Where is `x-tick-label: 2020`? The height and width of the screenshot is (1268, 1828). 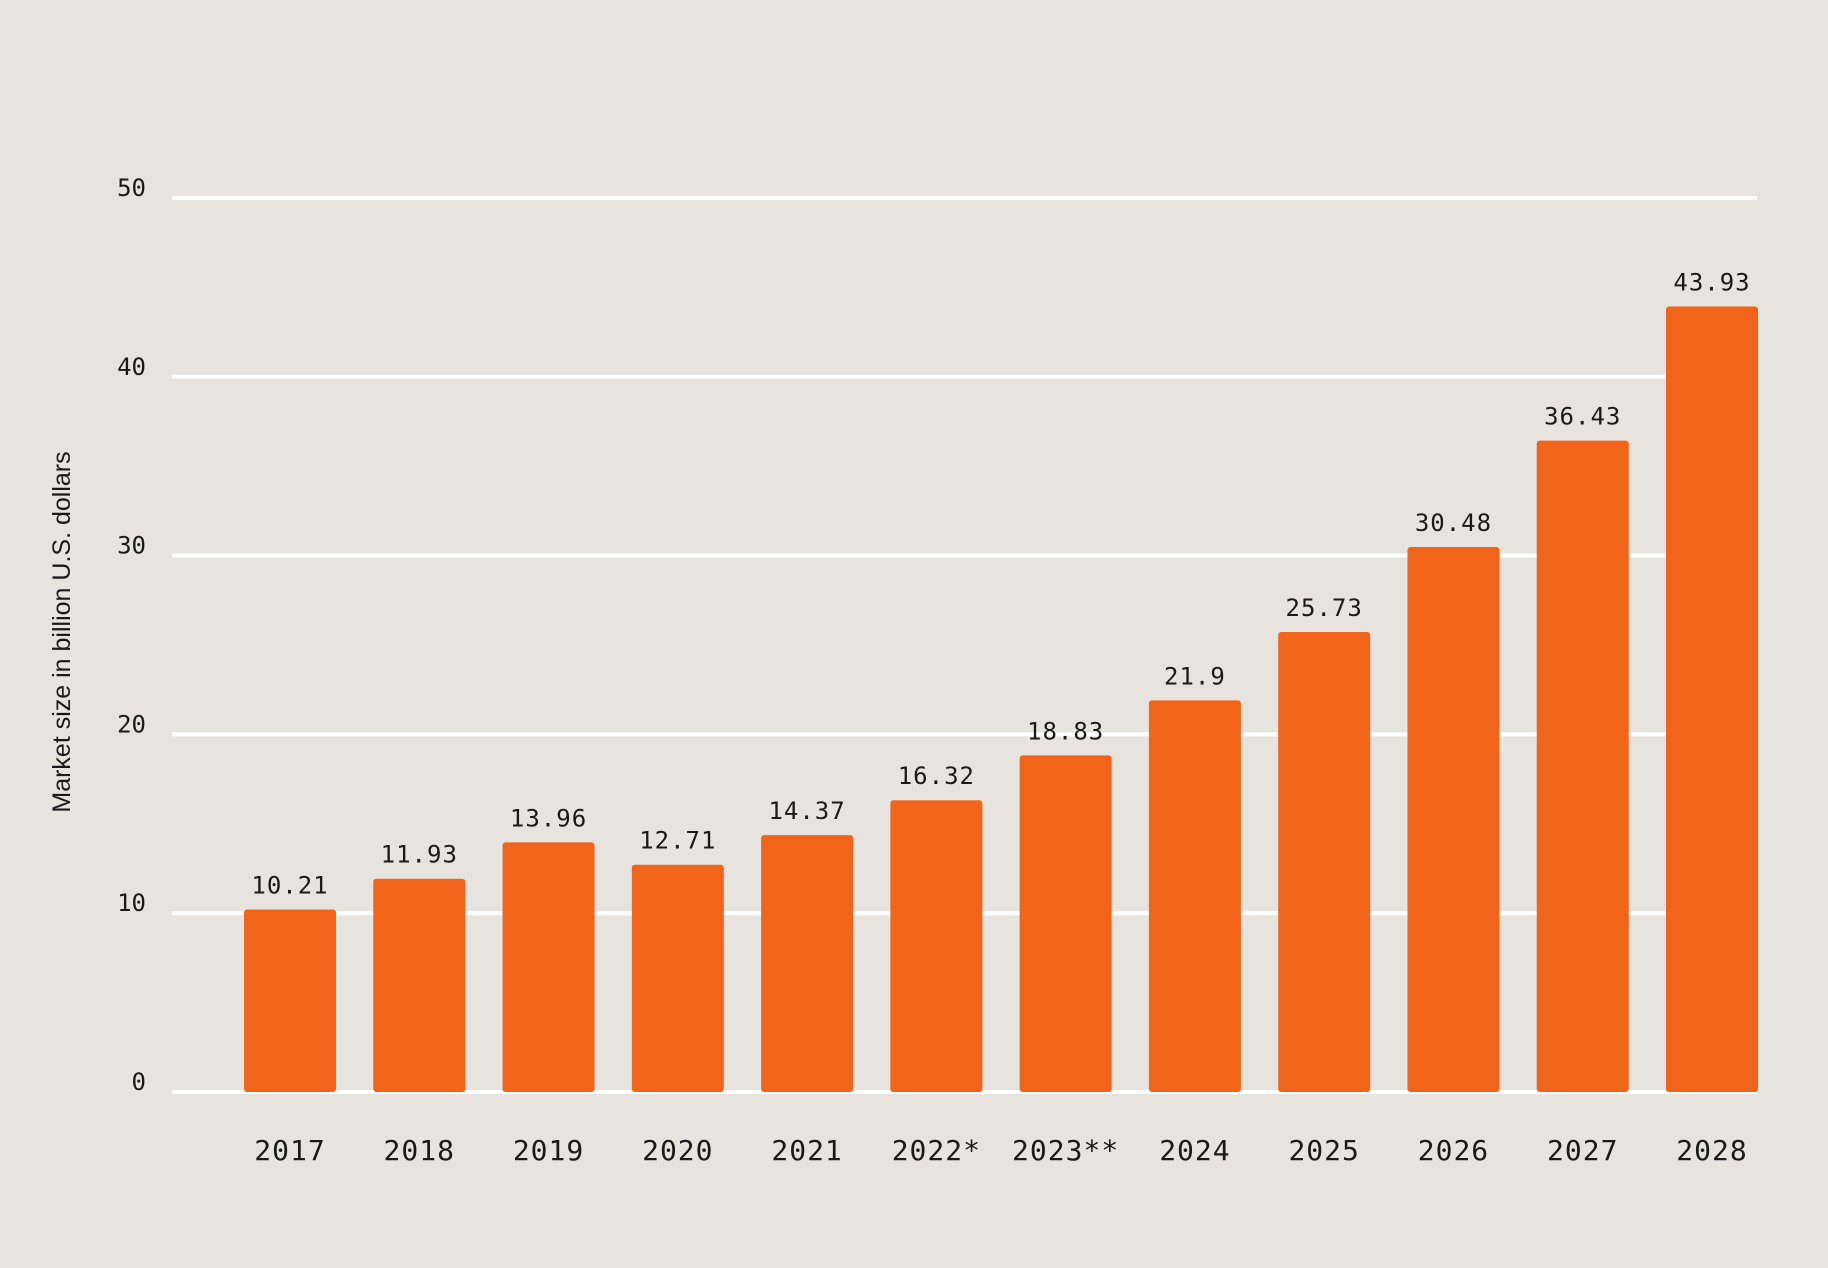 x-tick-label: 2020 is located at coordinates (677, 1150).